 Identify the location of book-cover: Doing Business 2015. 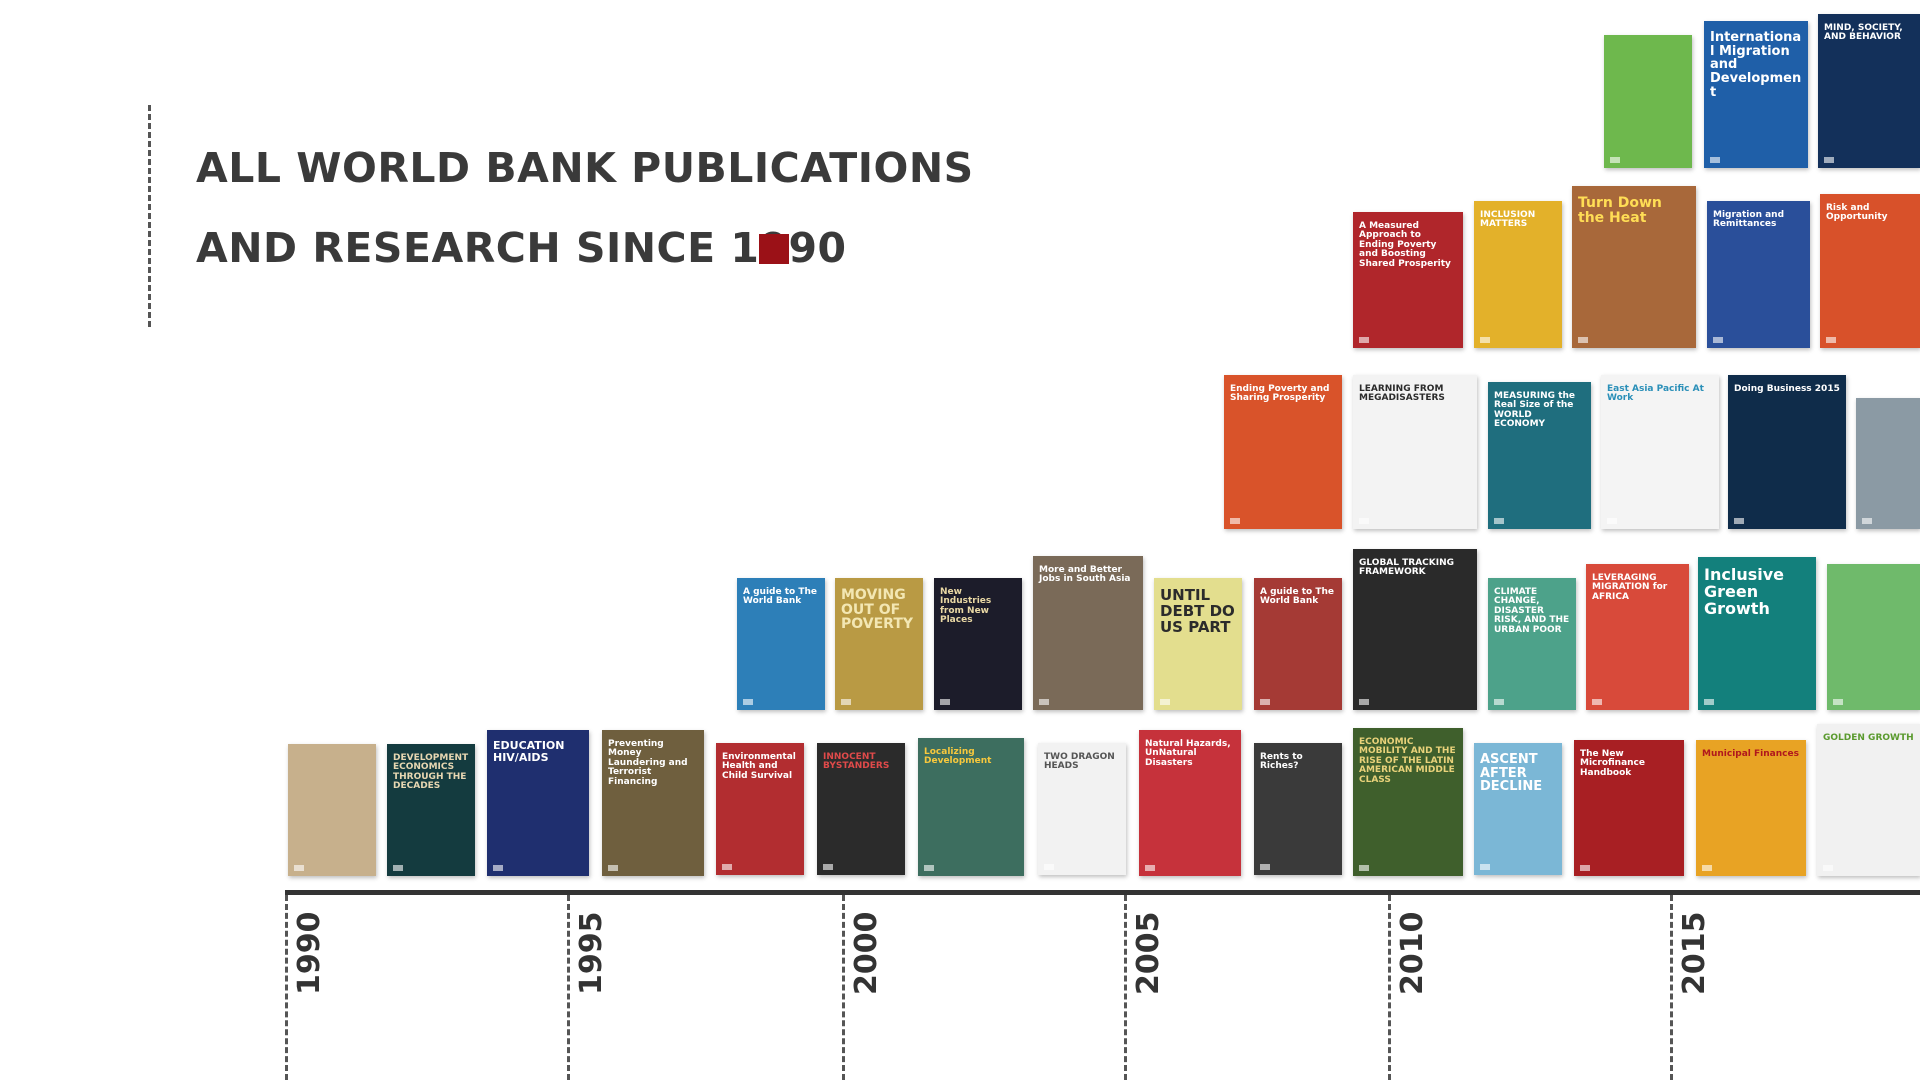
(1787, 452).